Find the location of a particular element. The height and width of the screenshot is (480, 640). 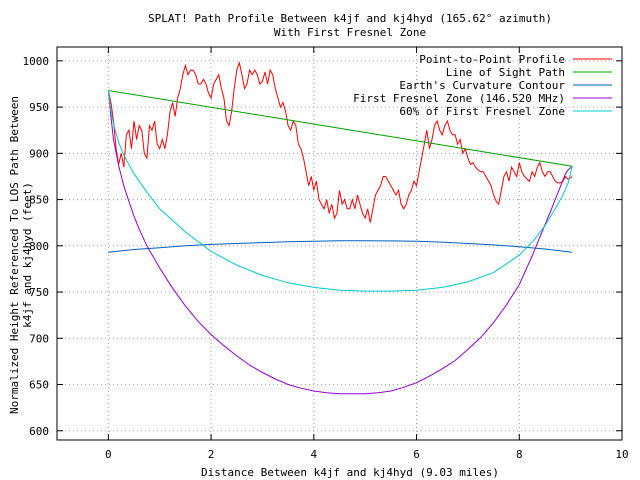

series-line-earth-s-curvature-contour is located at coordinates (340, 246).